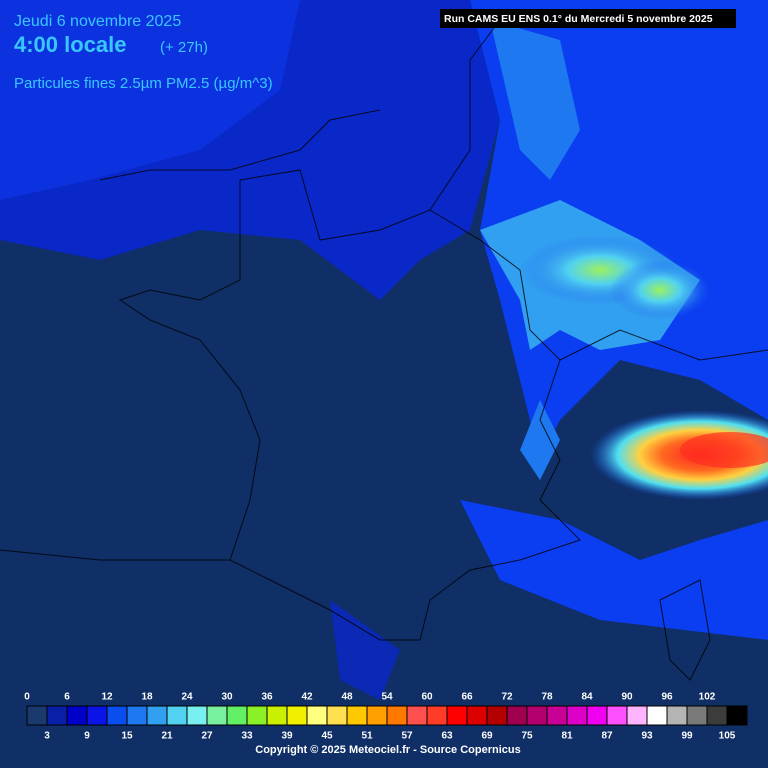 The width and height of the screenshot is (768, 768). What do you see at coordinates (647, 736) in the screenshot?
I see `legend-label: 93` at bounding box center [647, 736].